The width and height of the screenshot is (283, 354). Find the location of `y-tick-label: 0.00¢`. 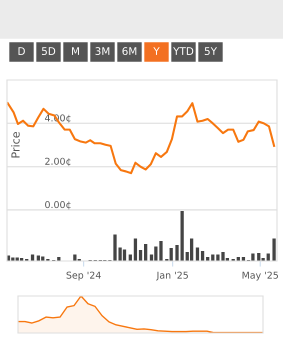

y-tick-label: 0.00¢ is located at coordinates (57, 205).